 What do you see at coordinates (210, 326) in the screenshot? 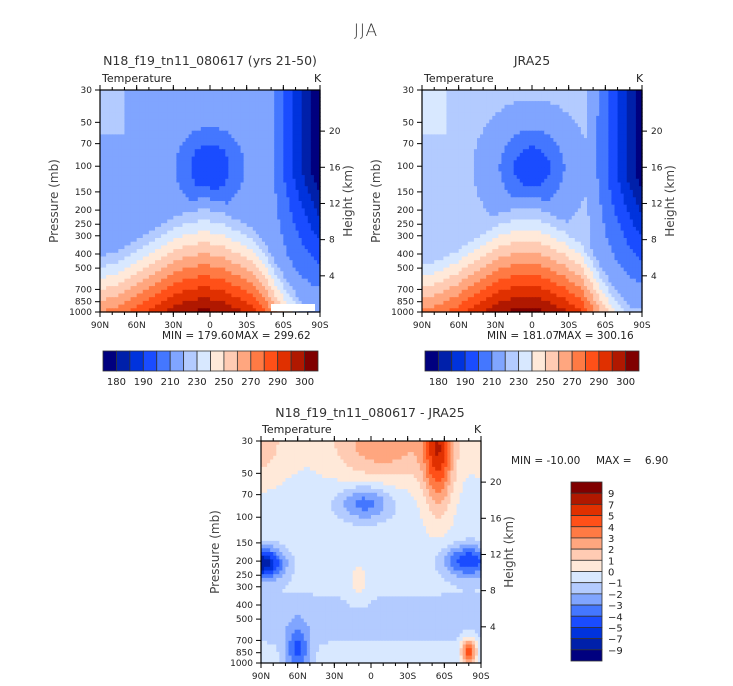
I see `x-tick-label: 0` at bounding box center [210, 326].